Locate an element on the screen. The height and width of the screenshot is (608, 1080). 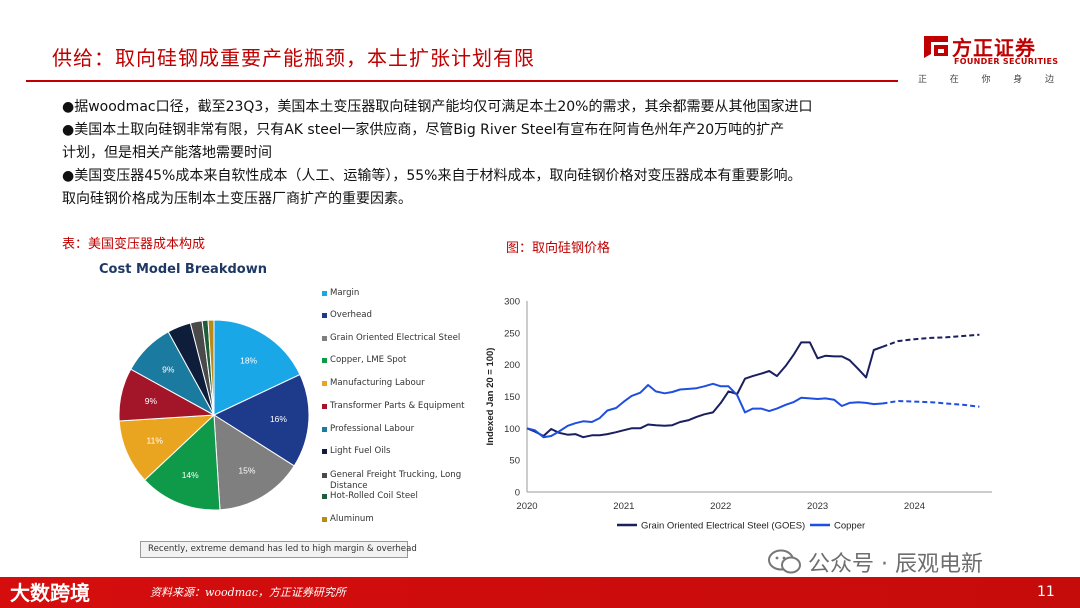
legend-item: Light Fuel Oils is located at coordinates (356, 451).